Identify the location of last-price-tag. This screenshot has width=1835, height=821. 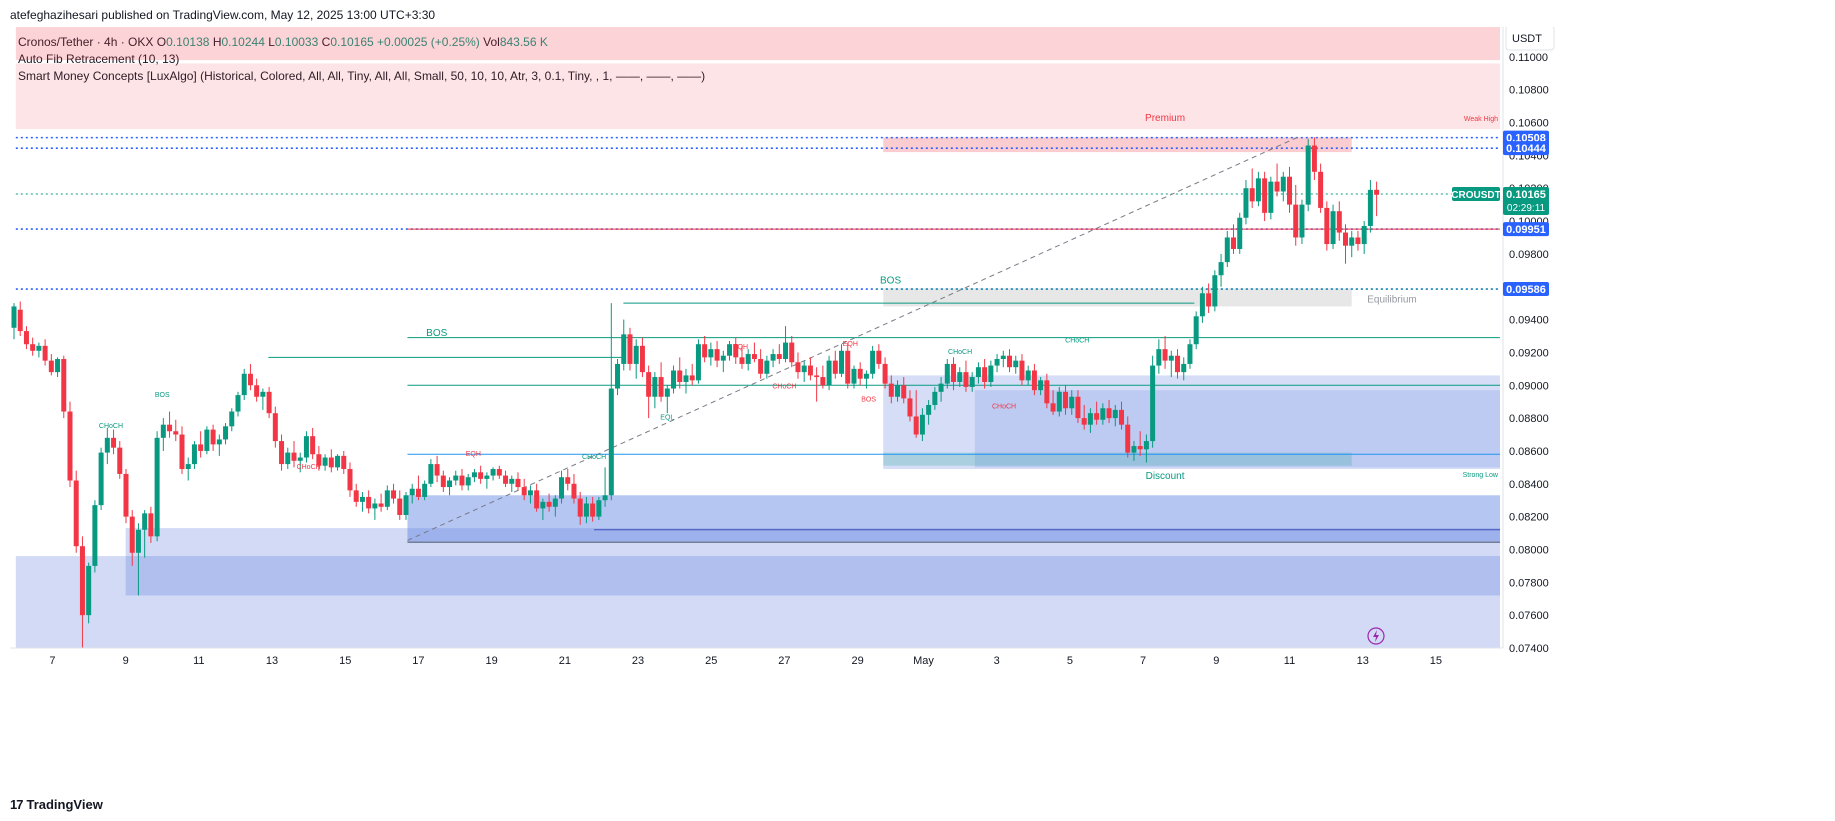
(1526, 200).